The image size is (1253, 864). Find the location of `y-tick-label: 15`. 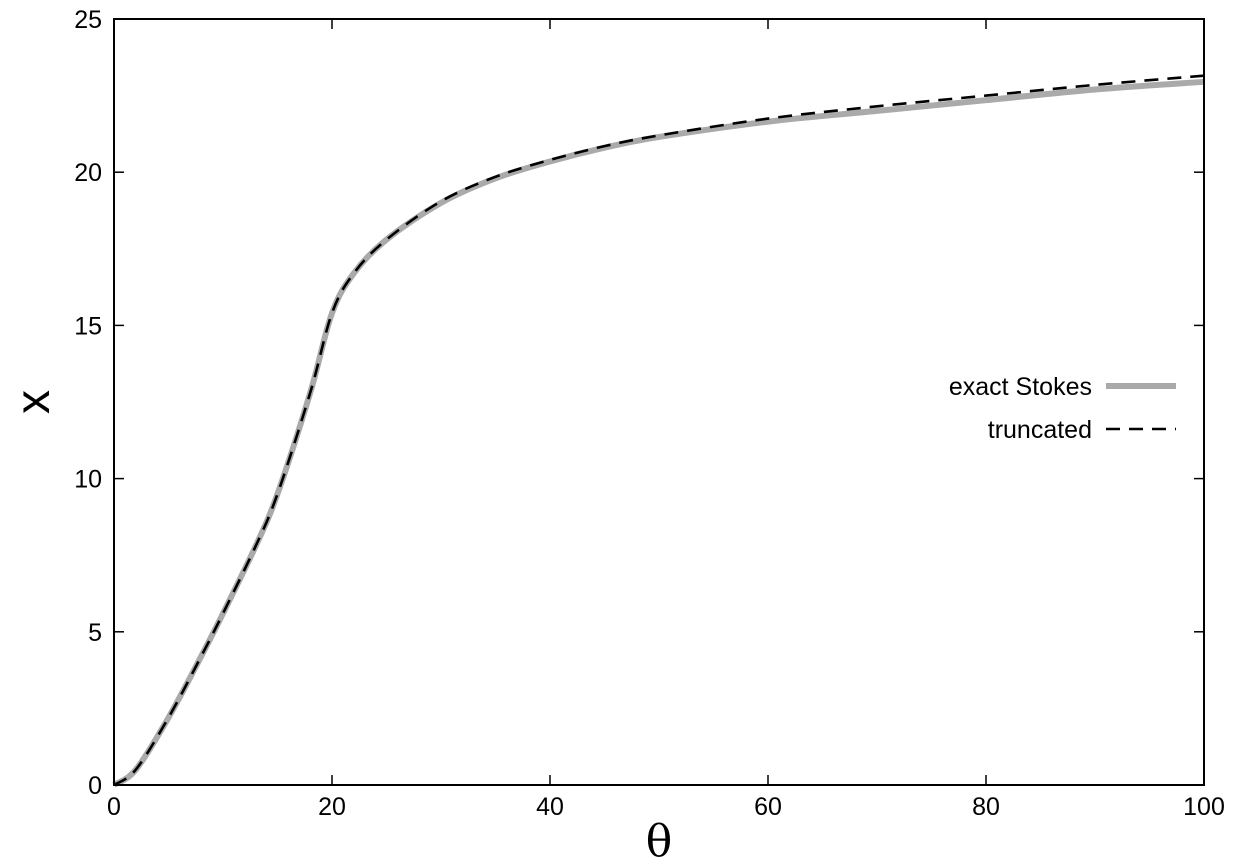

y-tick-label: 15 is located at coordinates (88, 326).